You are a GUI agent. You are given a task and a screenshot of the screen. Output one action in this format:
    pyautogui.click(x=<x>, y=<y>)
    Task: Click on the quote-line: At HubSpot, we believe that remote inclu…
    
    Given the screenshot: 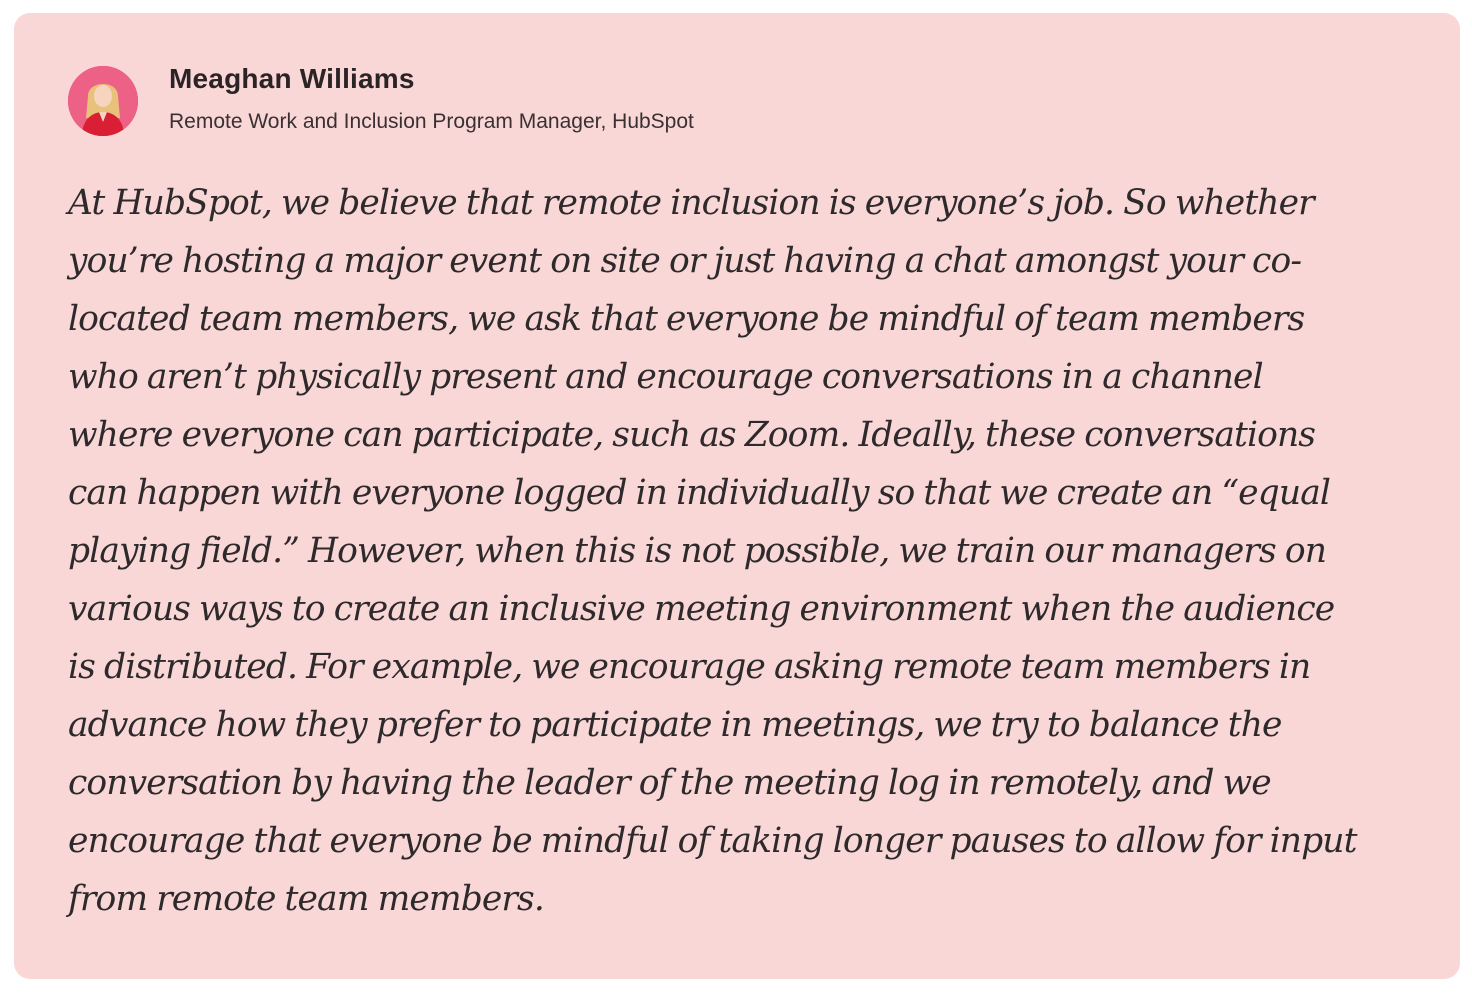 What is the action you would take?
    pyautogui.click(x=691, y=203)
    